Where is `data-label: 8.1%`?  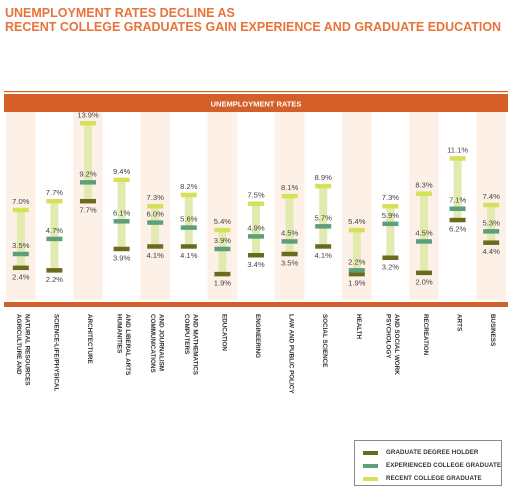 data-label: 8.1% is located at coordinates (290, 187).